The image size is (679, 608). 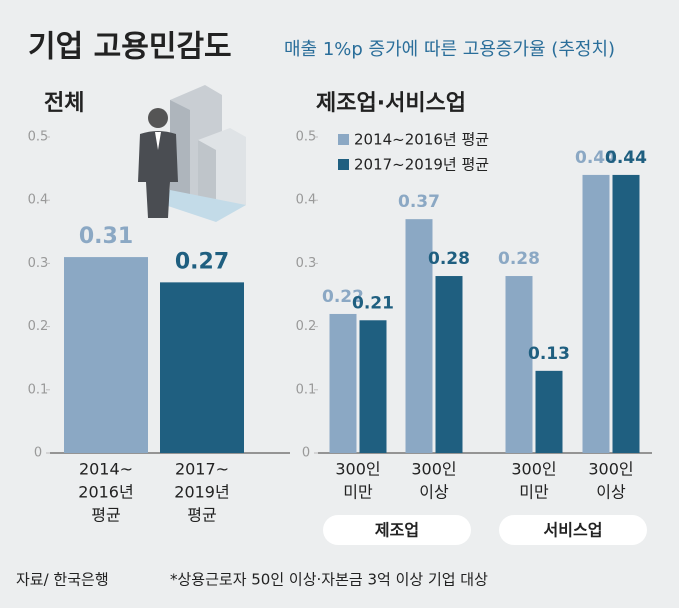 I want to click on x-tick-label: 2017~, so click(x=202, y=469).